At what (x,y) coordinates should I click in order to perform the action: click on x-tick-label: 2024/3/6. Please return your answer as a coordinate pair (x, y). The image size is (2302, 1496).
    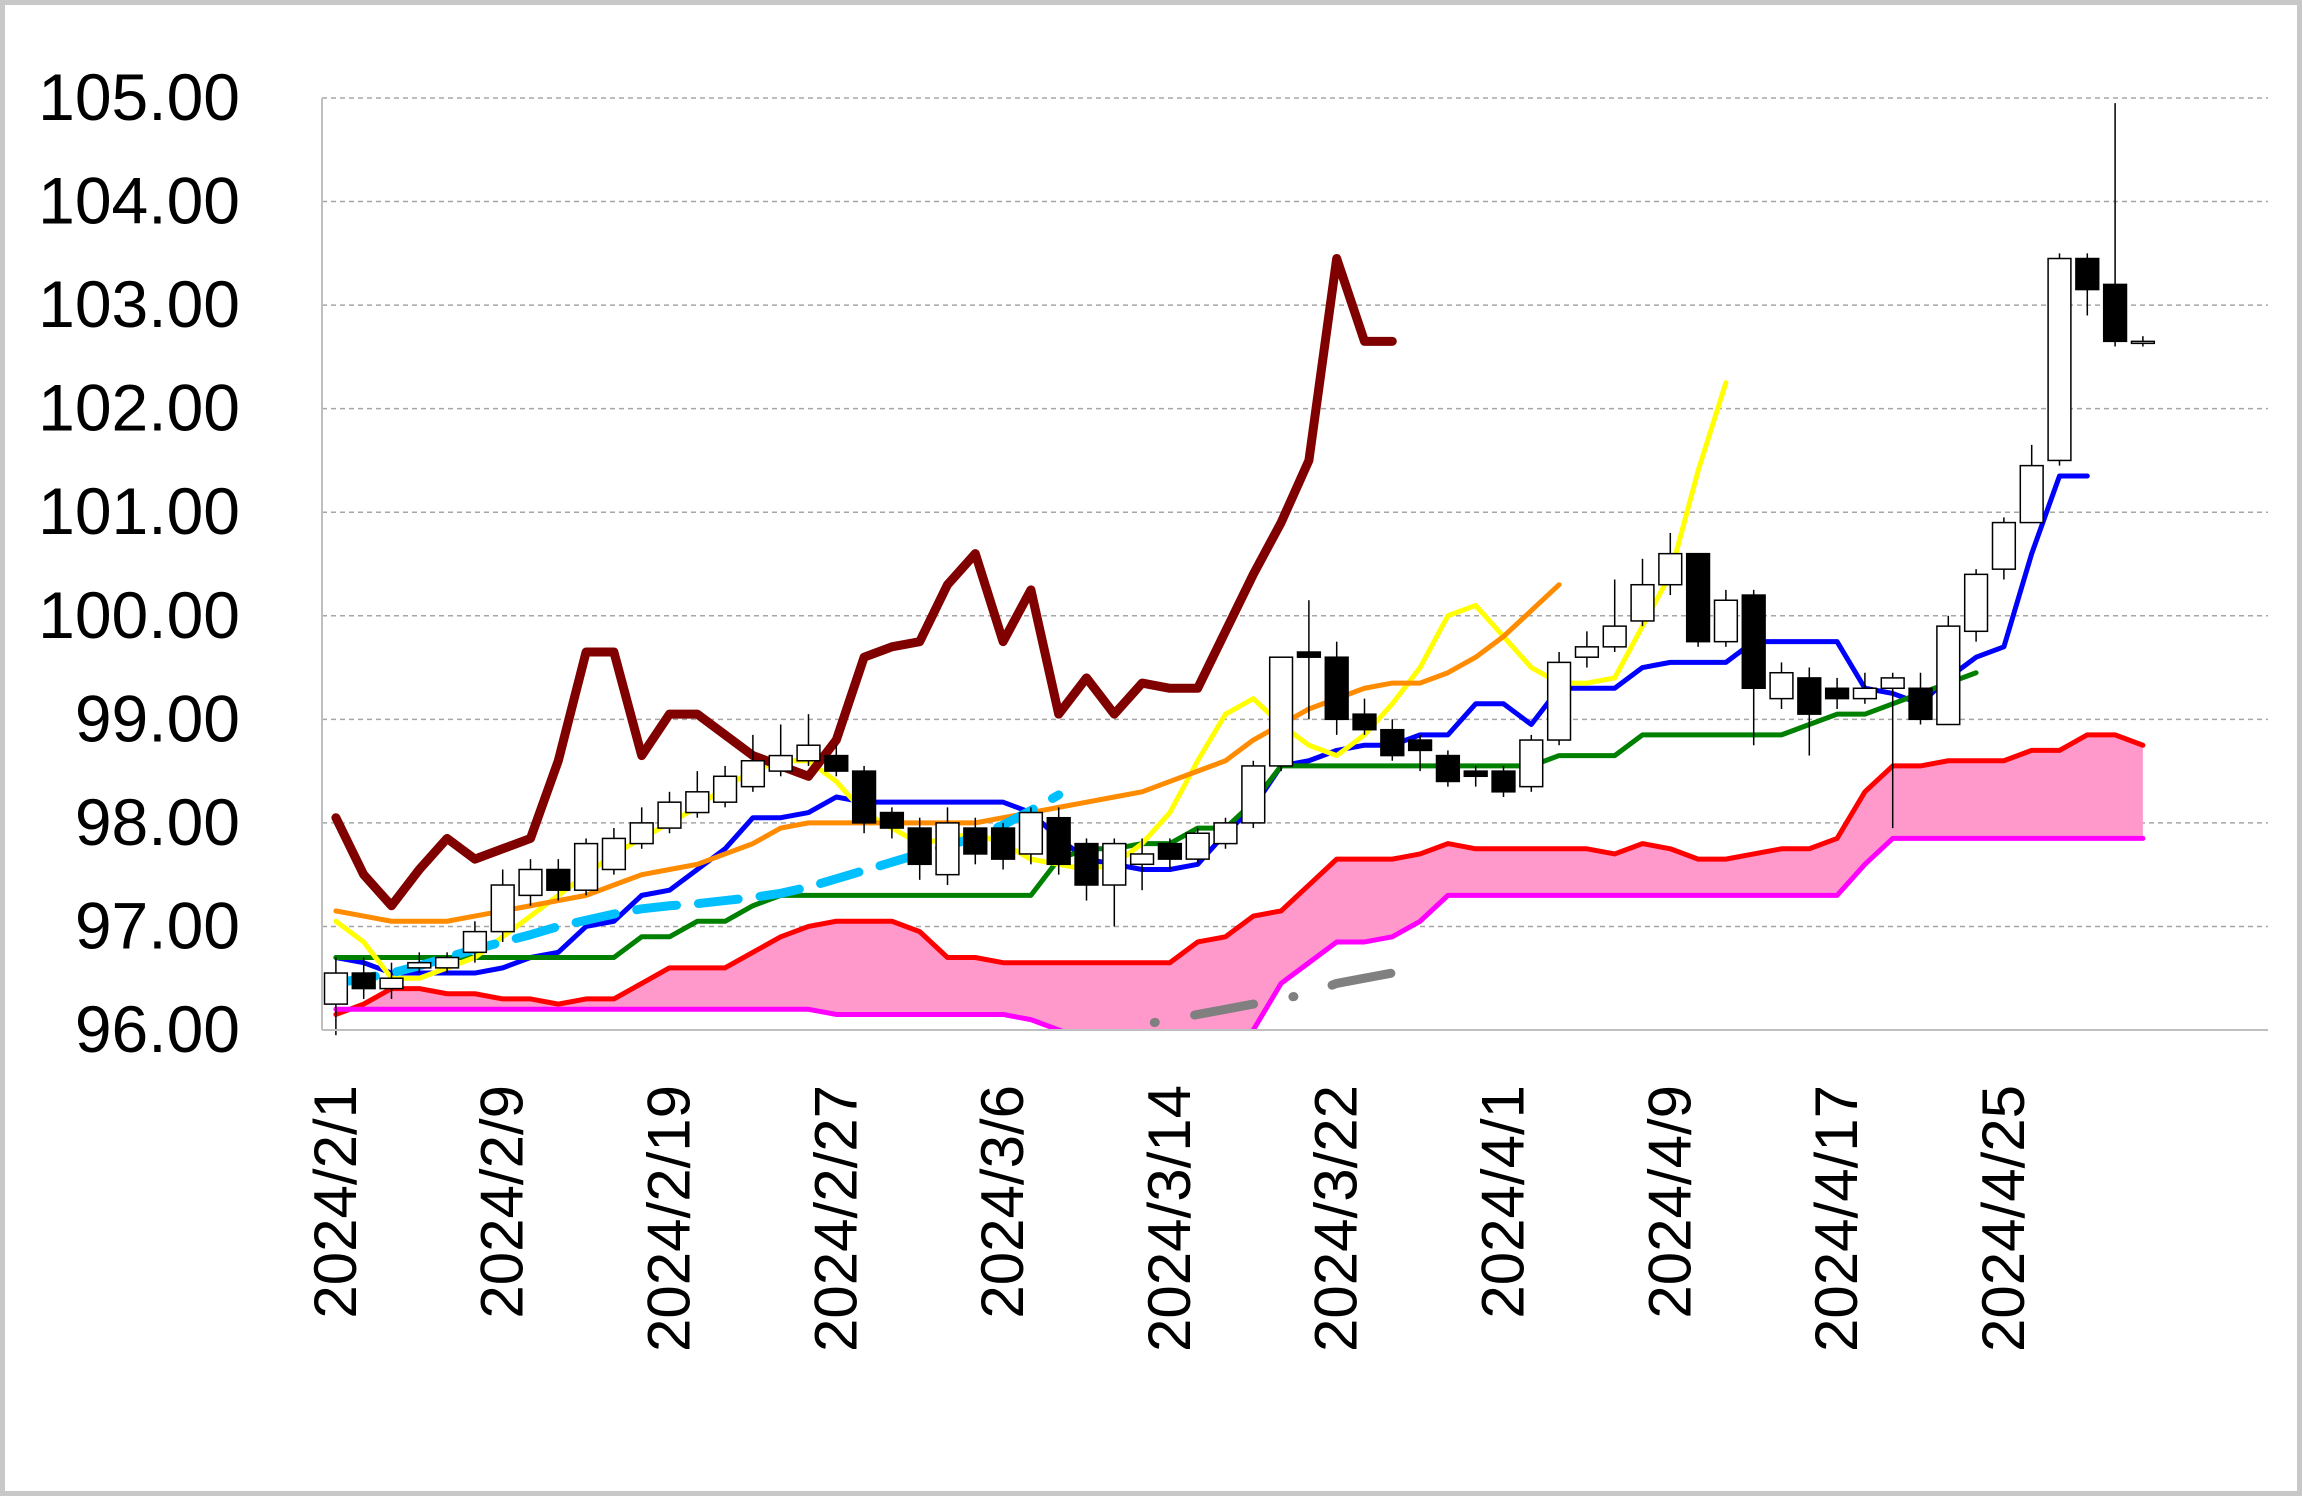
    Looking at the image, I should click on (1002, 1202).